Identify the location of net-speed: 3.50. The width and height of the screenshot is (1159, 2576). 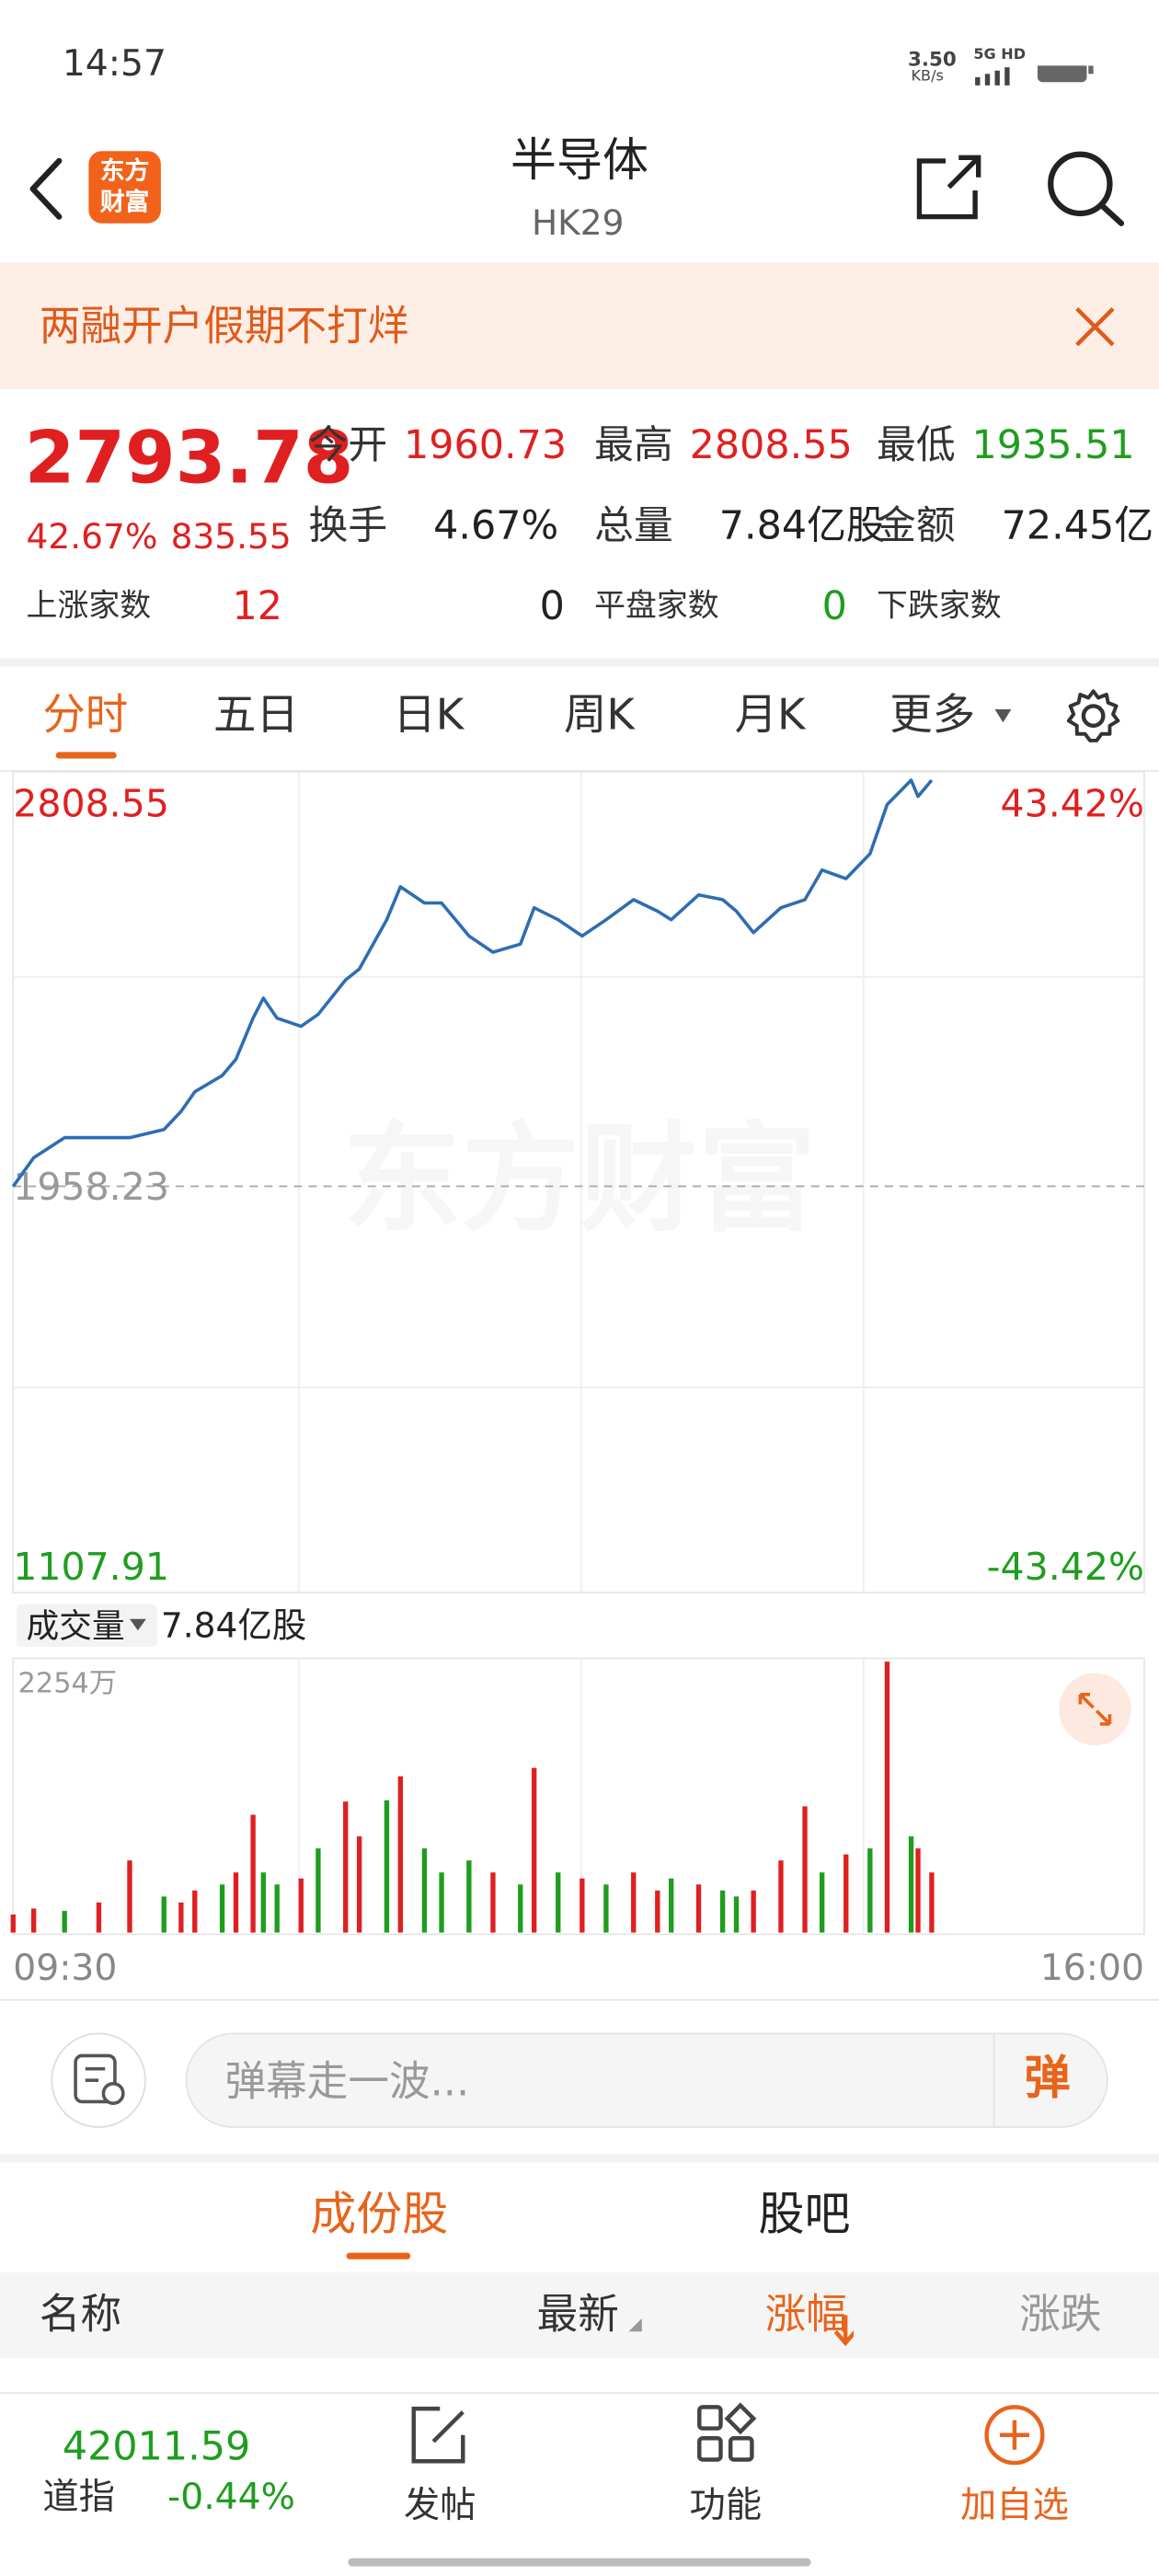
(932, 59).